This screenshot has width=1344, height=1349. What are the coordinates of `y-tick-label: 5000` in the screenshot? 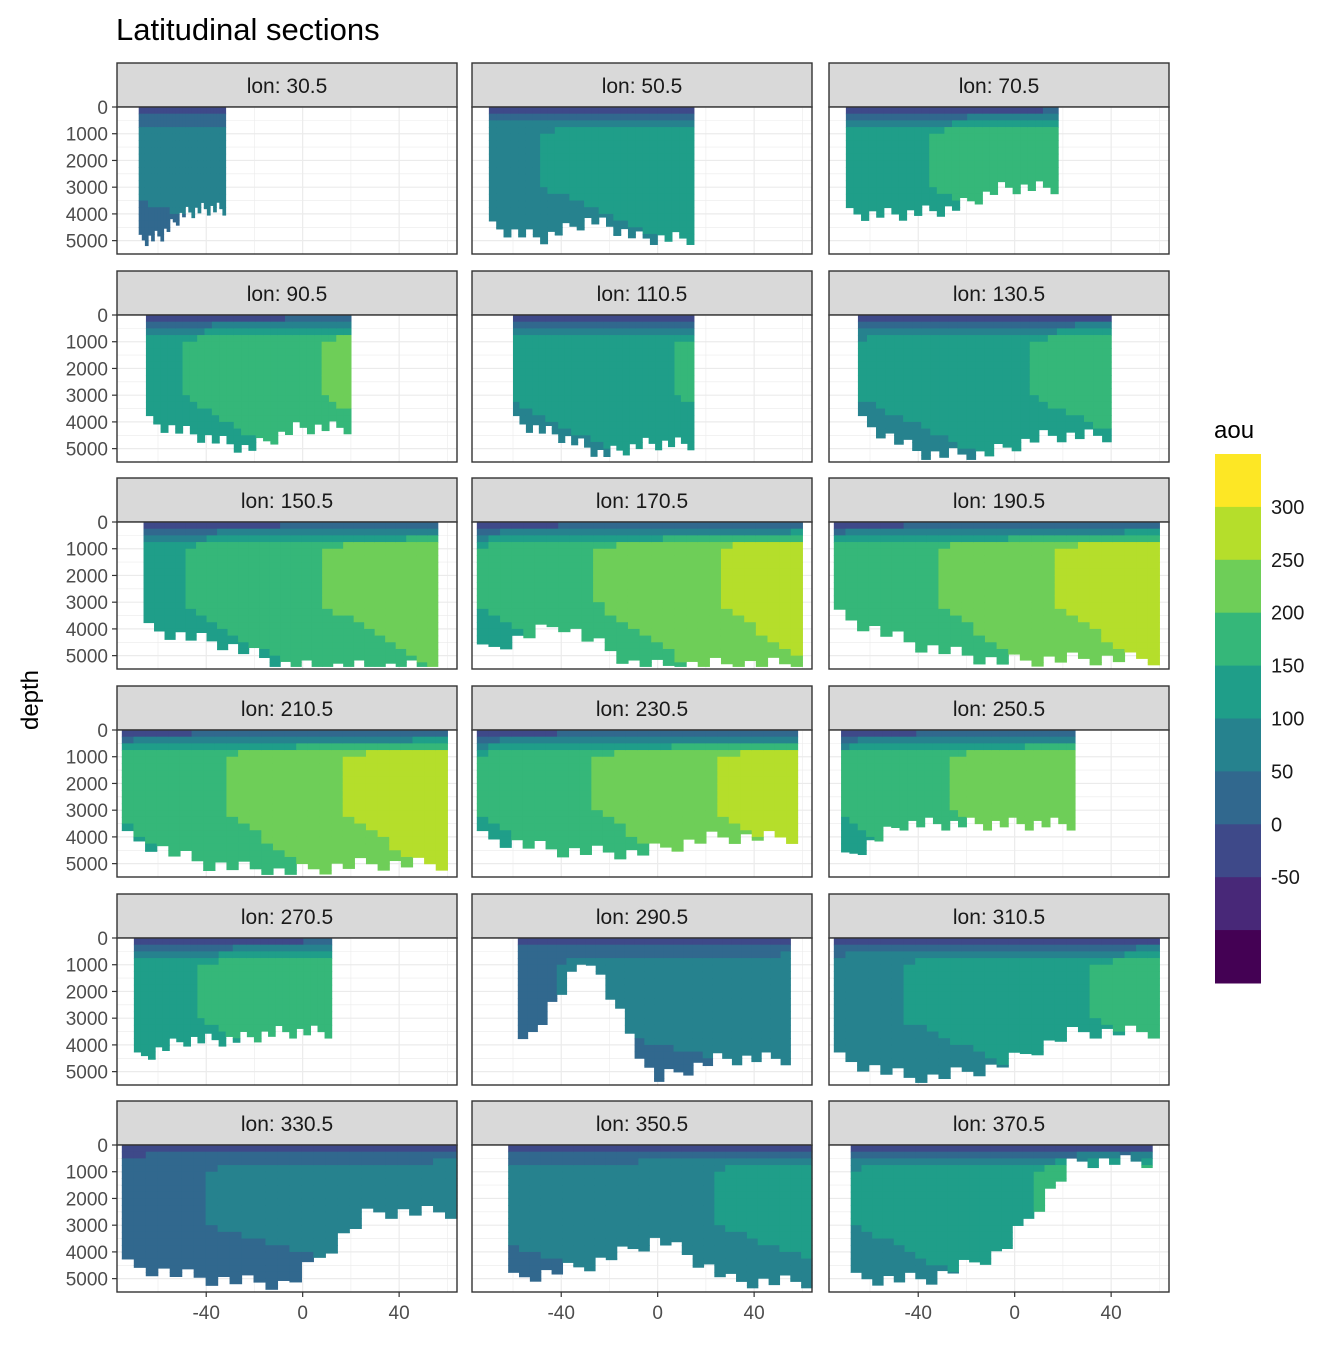 It's located at (87, 657).